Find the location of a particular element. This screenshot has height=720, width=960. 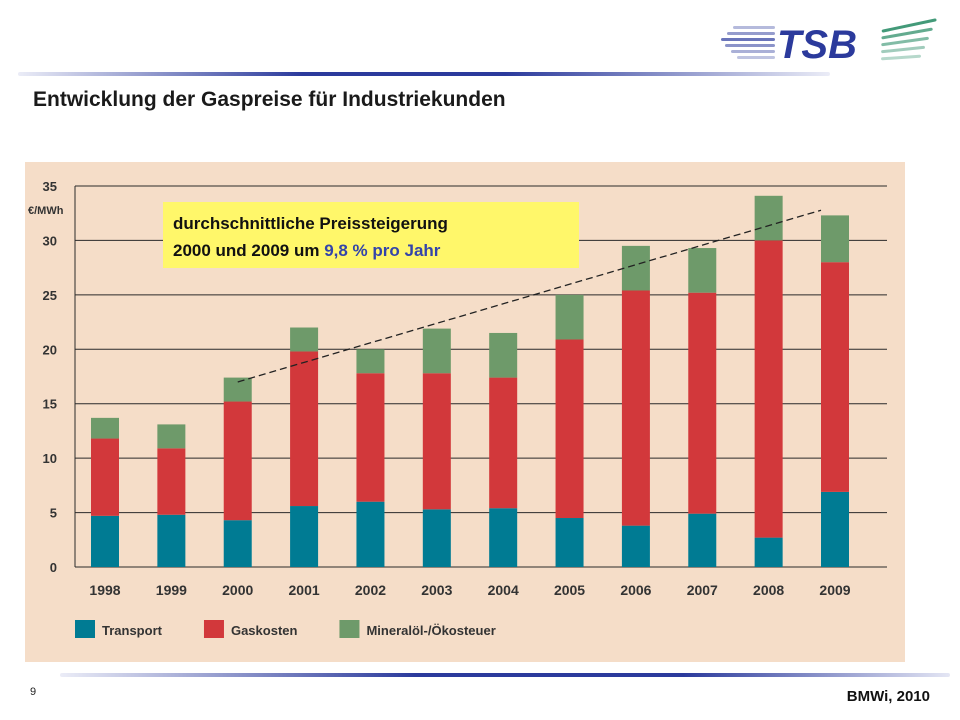

x-tick-label: 2002 is located at coordinates (370, 590).